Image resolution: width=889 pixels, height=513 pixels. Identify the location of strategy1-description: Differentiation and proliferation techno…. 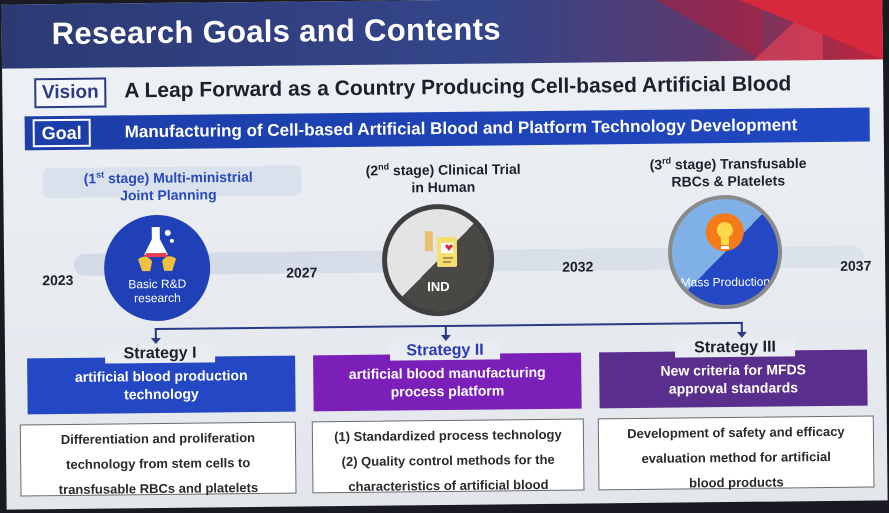
(158, 459).